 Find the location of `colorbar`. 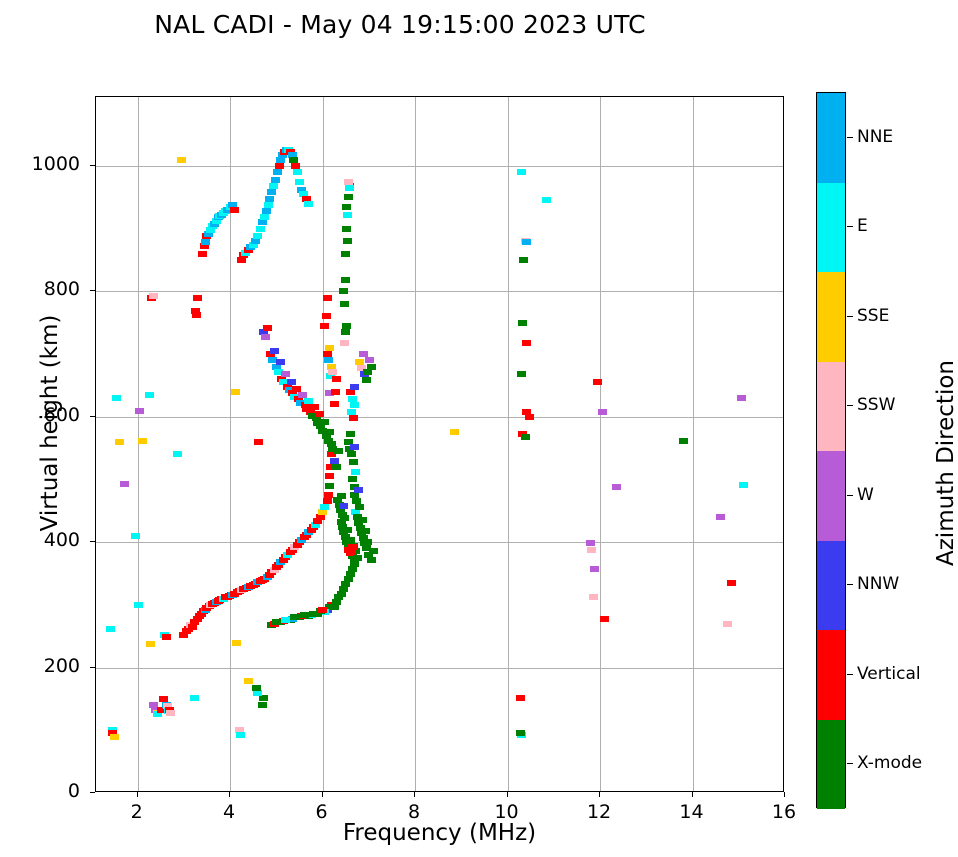

colorbar is located at coordinates (831, 450).